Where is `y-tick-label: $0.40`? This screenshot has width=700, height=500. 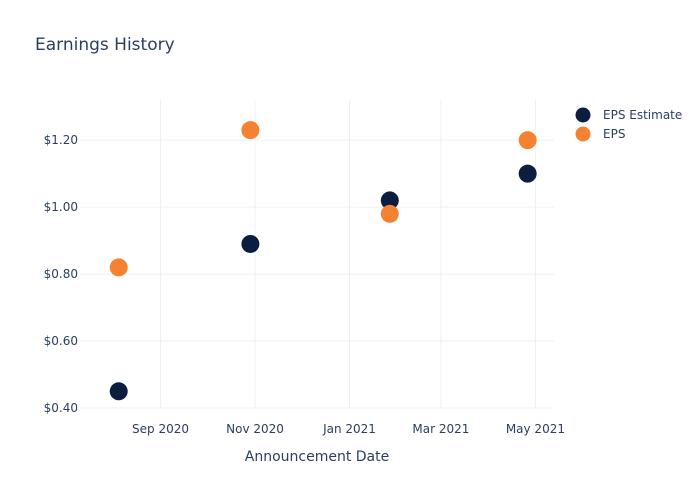 y-tick-label: $0.40 is located at coordinates (61, 408).